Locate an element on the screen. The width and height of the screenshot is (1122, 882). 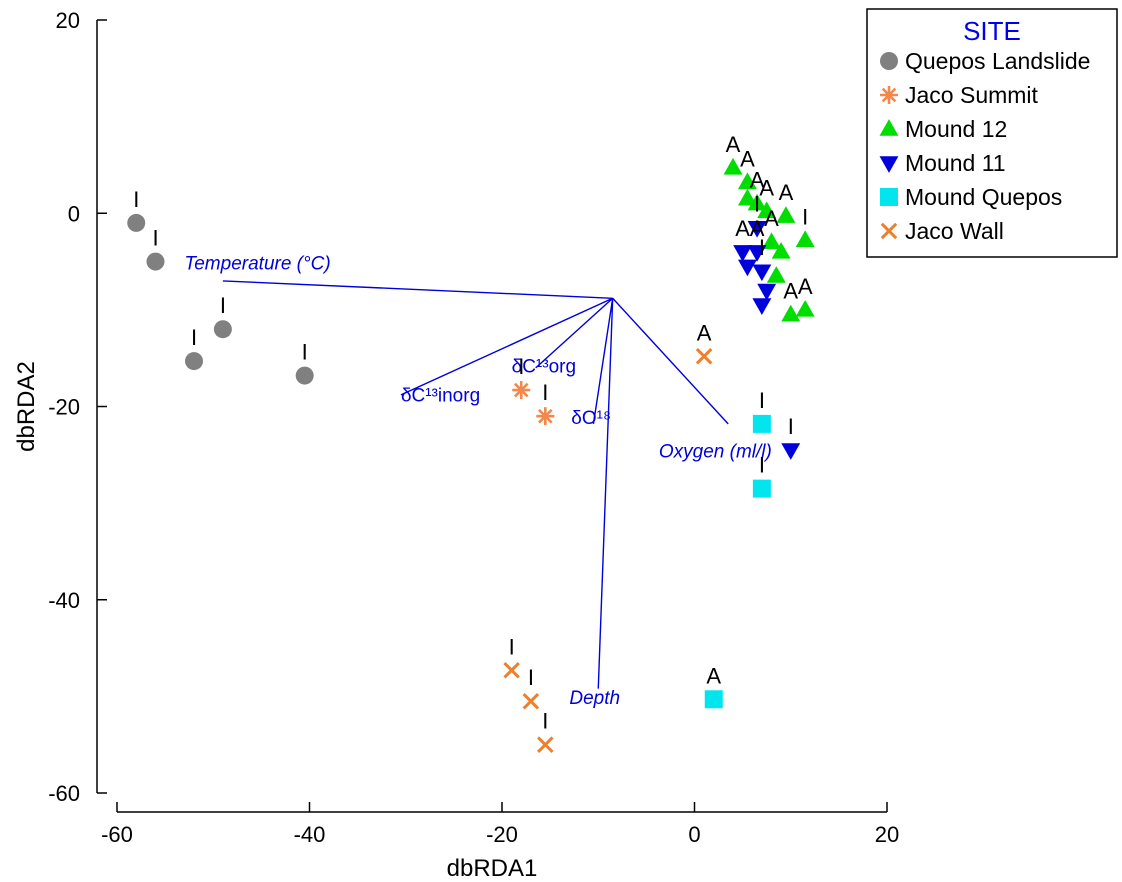
vector-label: δC¹³inorg is located at coordinates (440, 396).